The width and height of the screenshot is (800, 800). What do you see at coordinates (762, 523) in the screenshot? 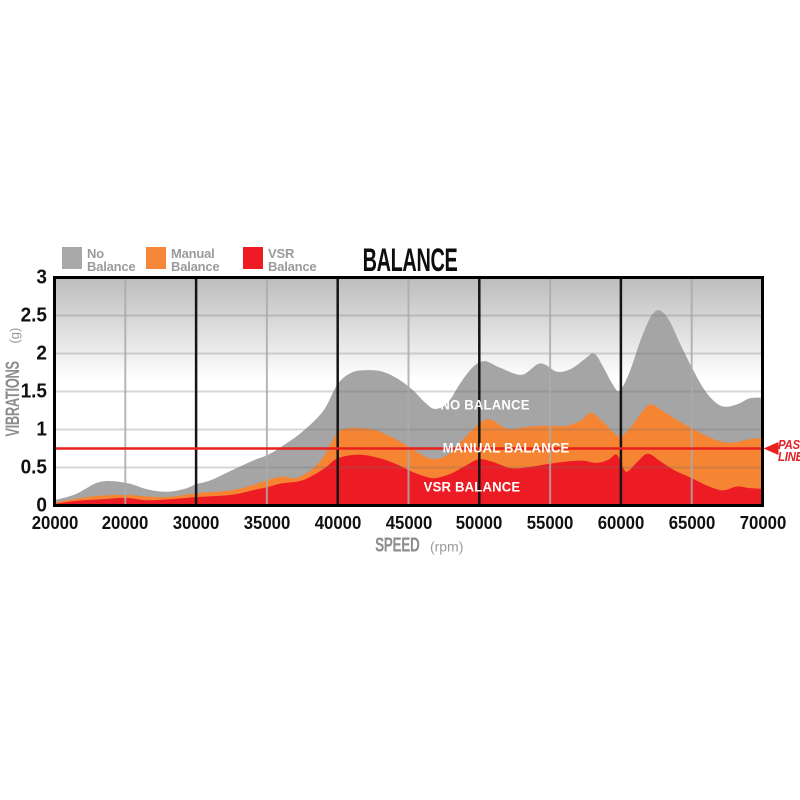
I see `x-tick-label-10: 70000` at bounding box center [762, 523].